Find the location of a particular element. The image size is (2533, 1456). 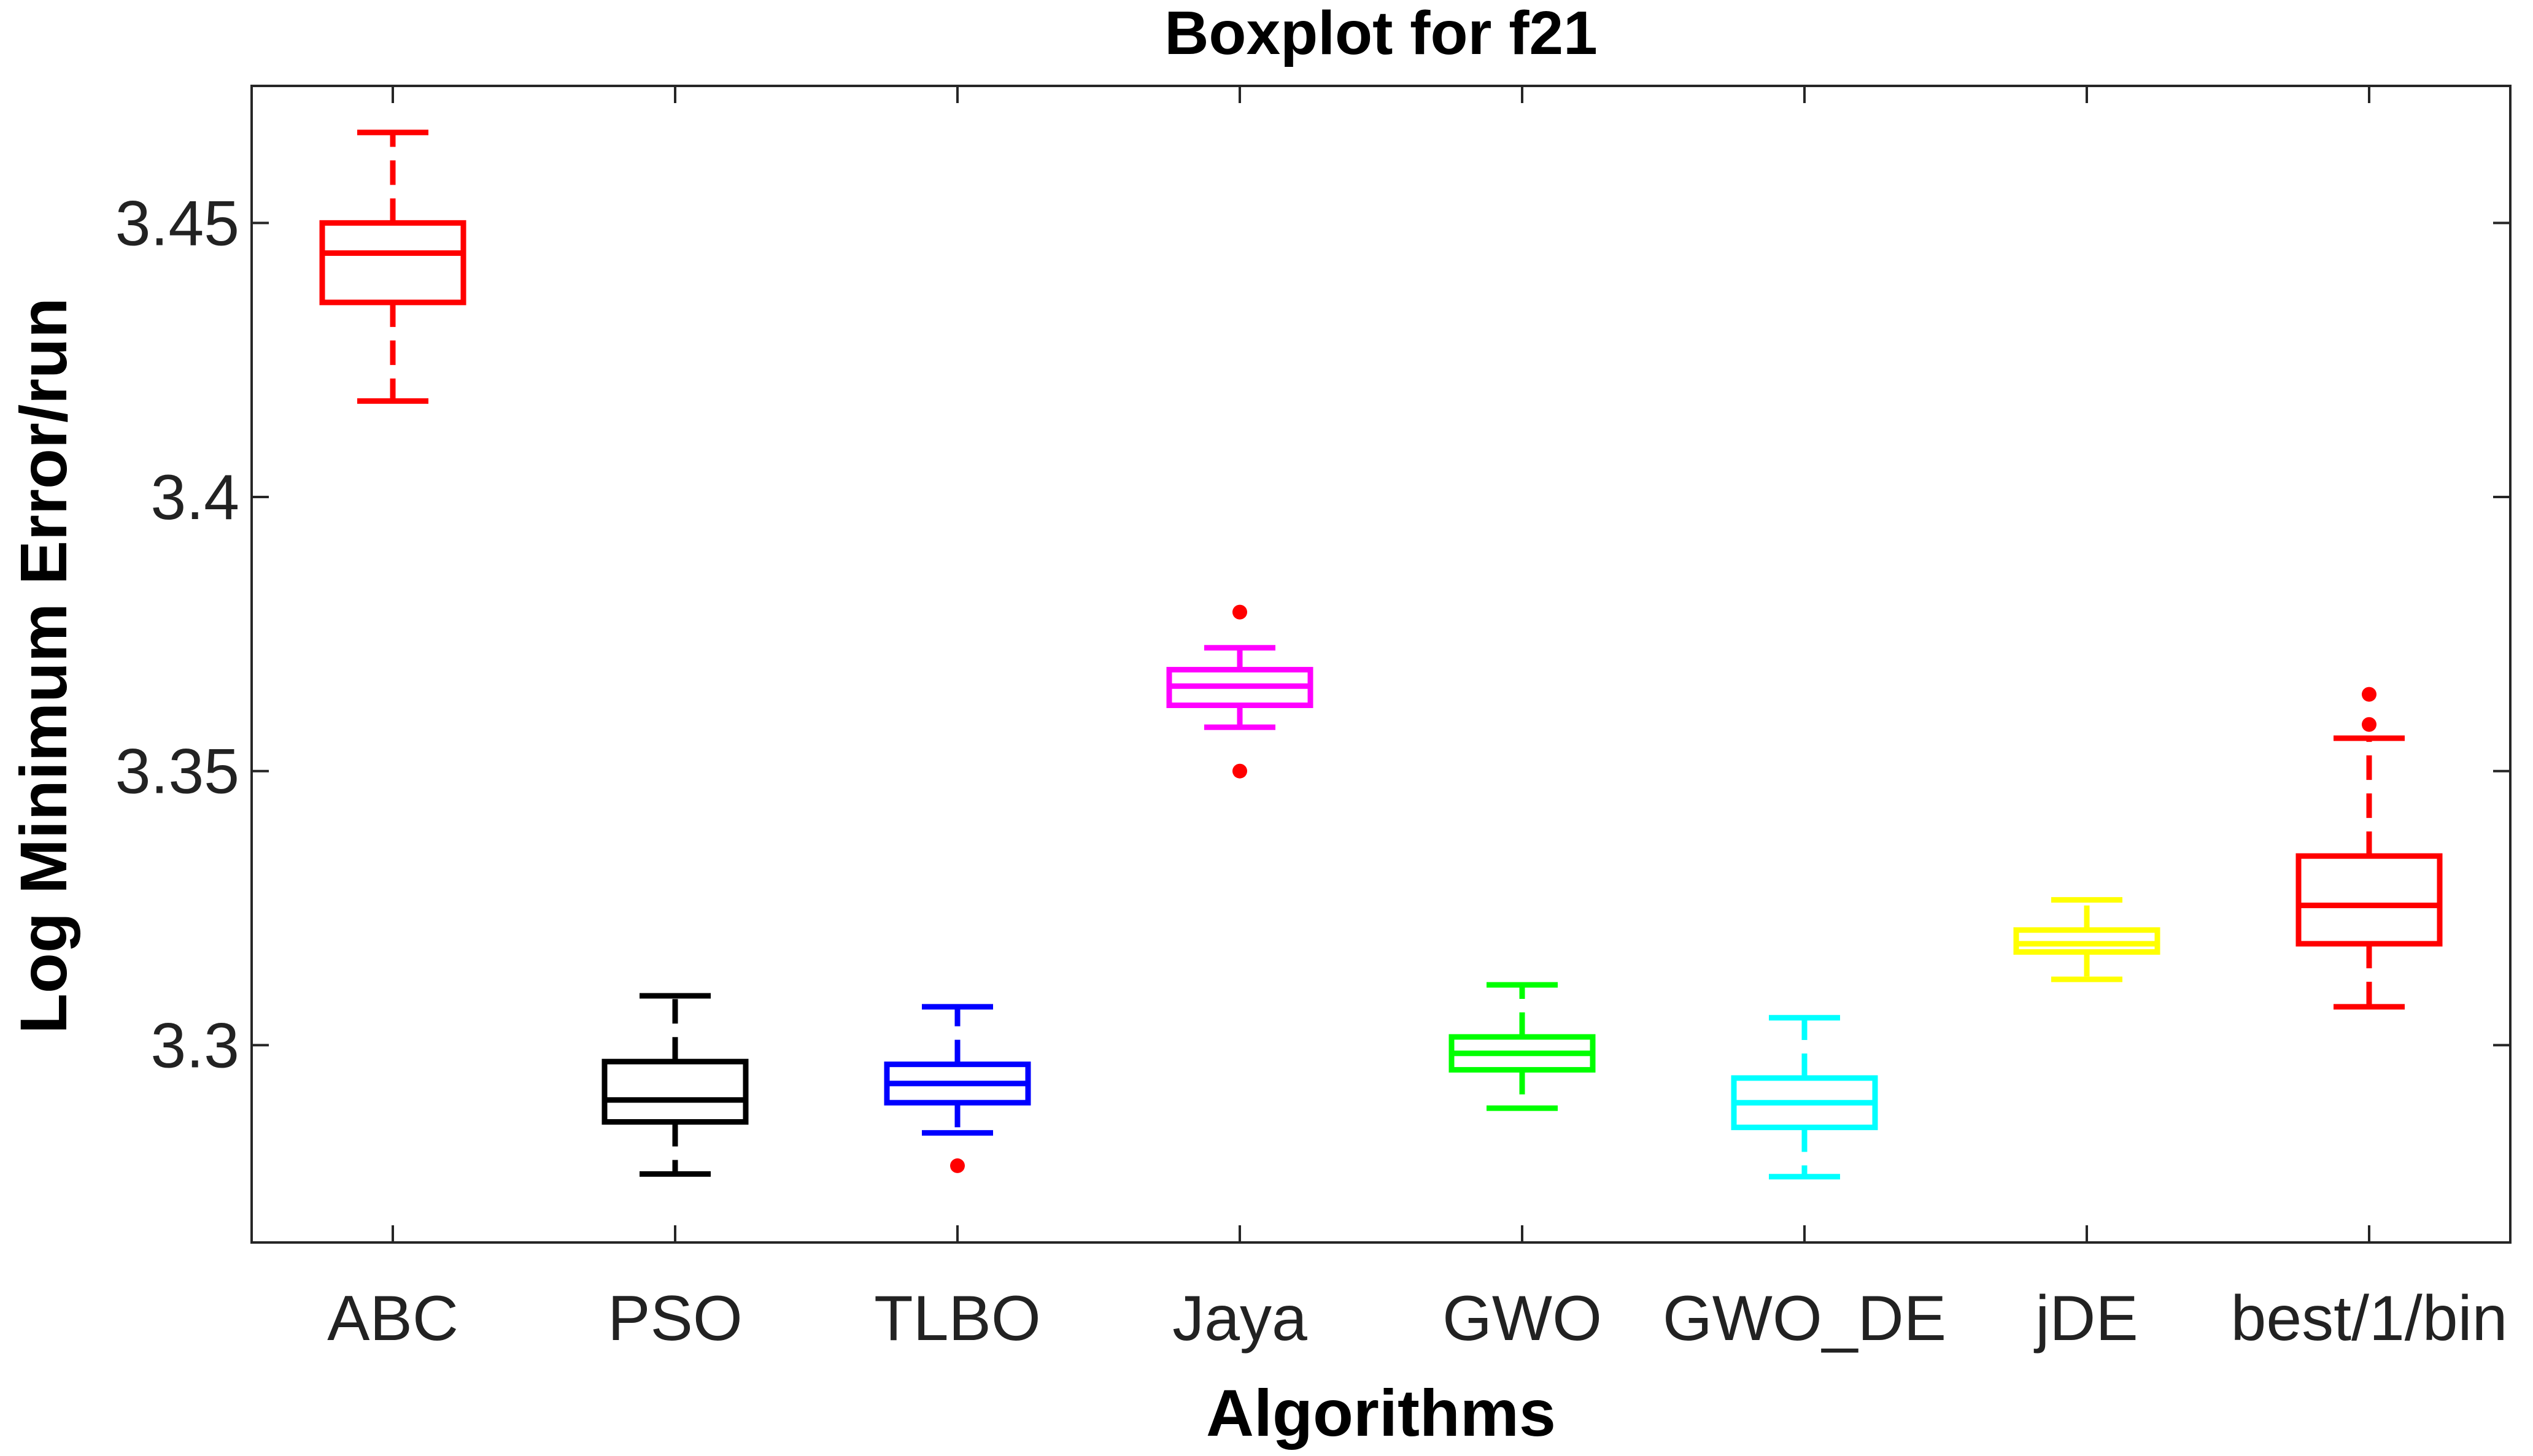

x-axis-label: Algorithms is located at coordinates (1381, 1413).